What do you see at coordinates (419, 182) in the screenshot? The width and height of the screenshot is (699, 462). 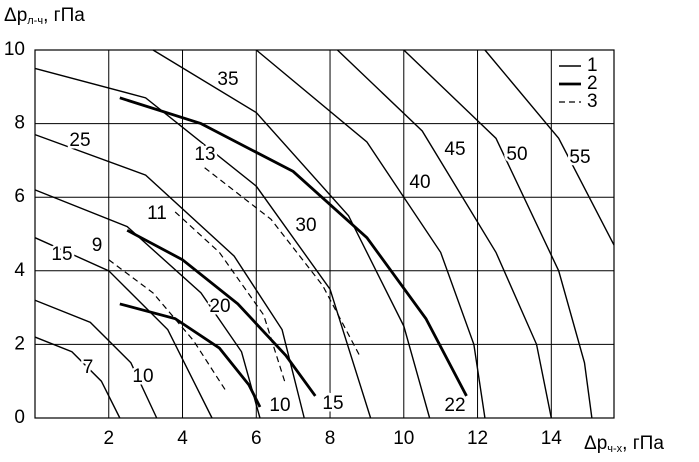 I see `contour-label: 40` at bounding box center [419, 182].